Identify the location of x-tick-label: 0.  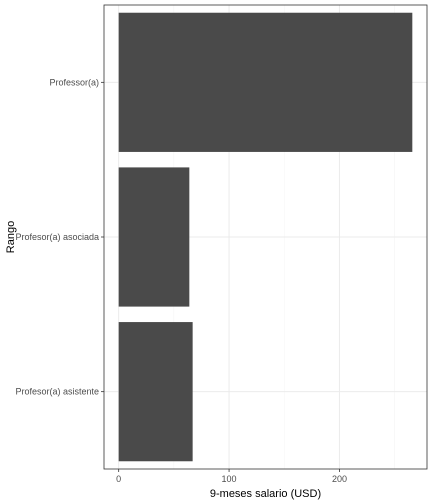
(118, 479).